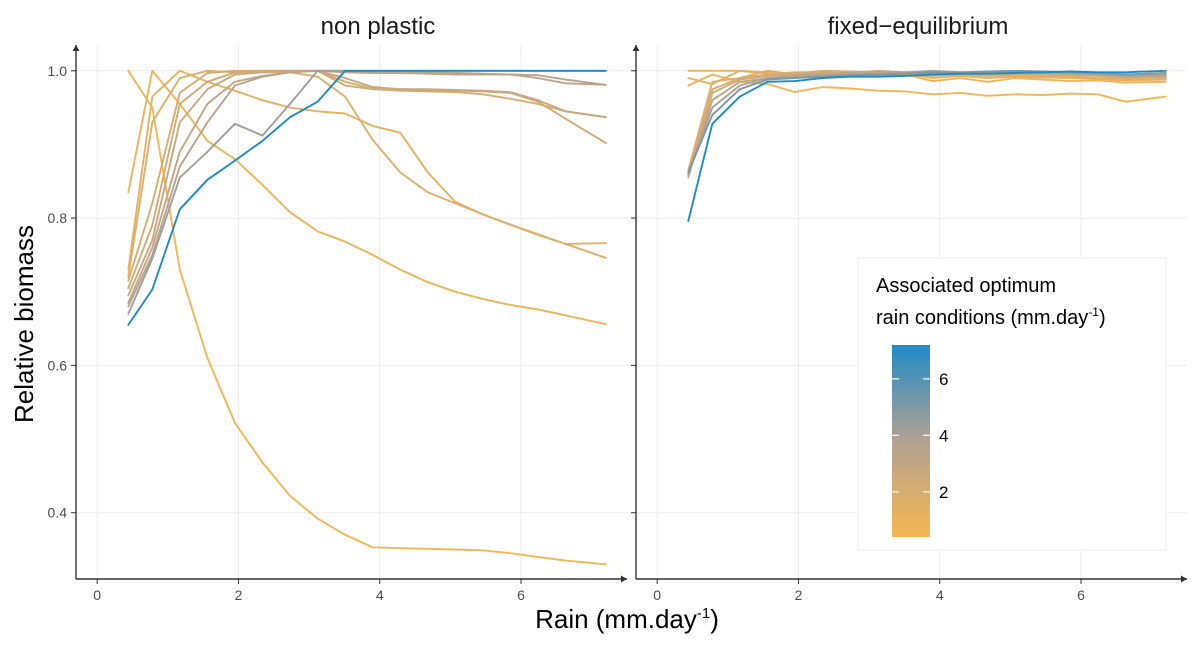 This screenshot has width=1200, height=651. I want to click on legend-title-end: ), so click(1102, 318).